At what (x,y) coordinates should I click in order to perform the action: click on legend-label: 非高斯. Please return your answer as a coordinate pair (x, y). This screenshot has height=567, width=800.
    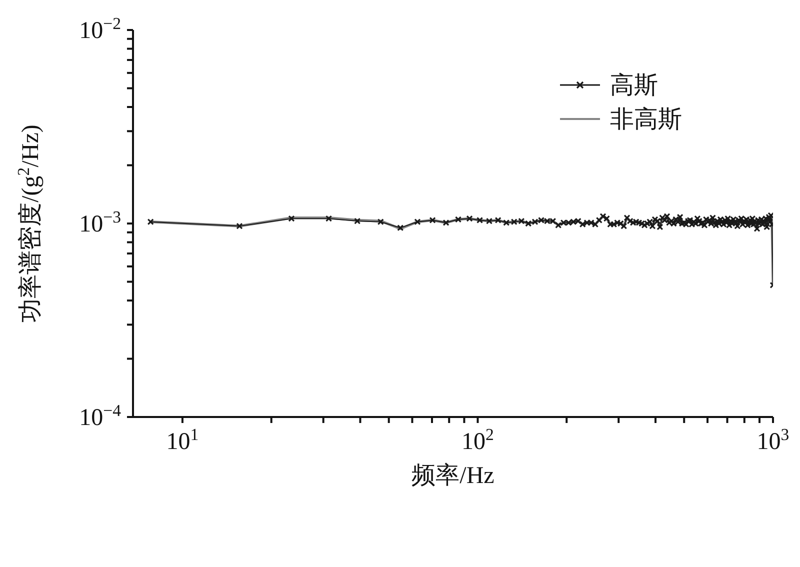
    Looking at the image, I should click on (646, 120).